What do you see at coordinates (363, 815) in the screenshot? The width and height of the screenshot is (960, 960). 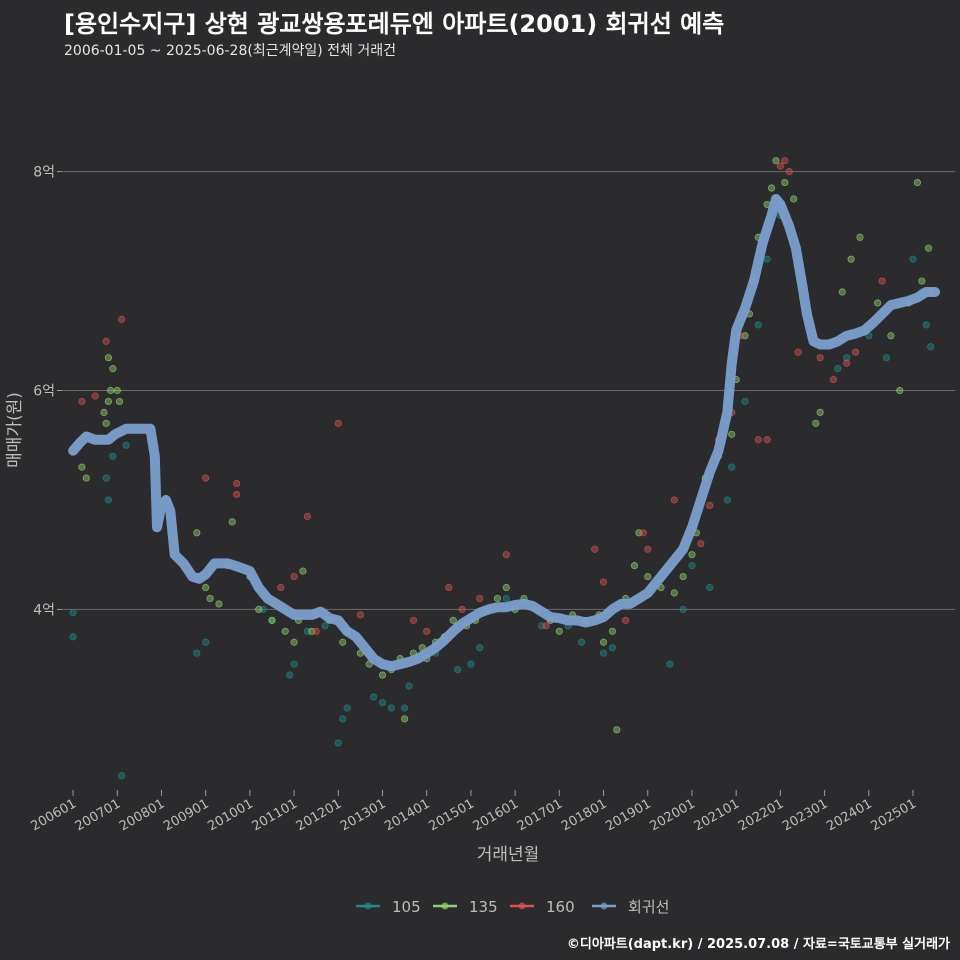 I see `x-tick-label: 201301` at bounding box center [363, 815].